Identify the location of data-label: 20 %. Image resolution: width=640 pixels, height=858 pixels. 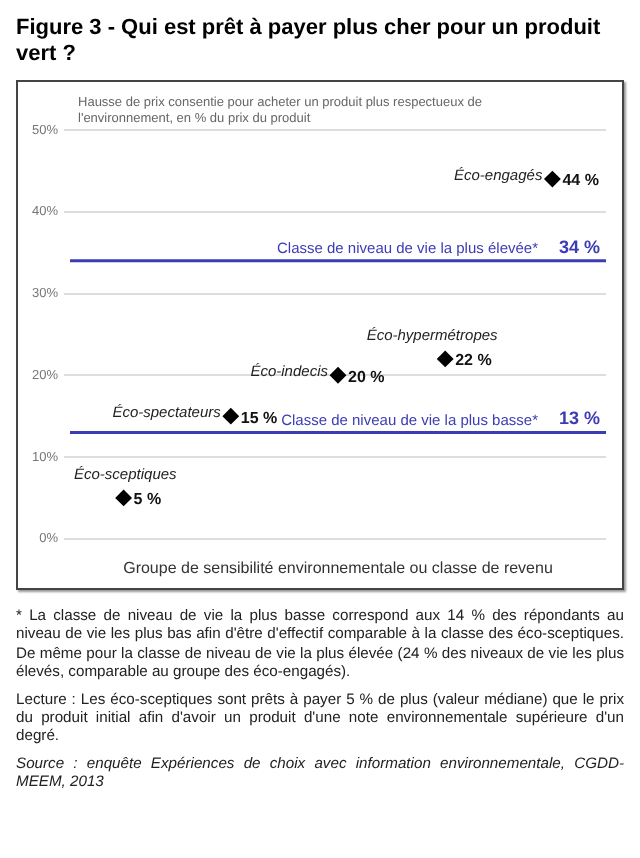
(366, 376).